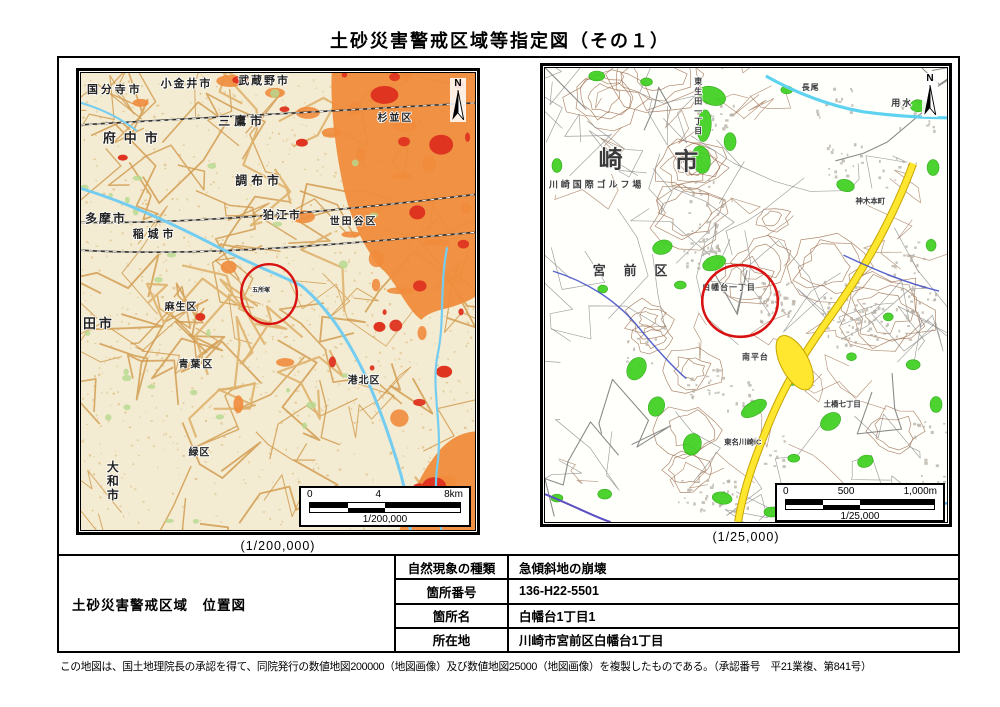 The image size is (1000, 707). I want to click on scale-bar-segments, so click(385, 507).